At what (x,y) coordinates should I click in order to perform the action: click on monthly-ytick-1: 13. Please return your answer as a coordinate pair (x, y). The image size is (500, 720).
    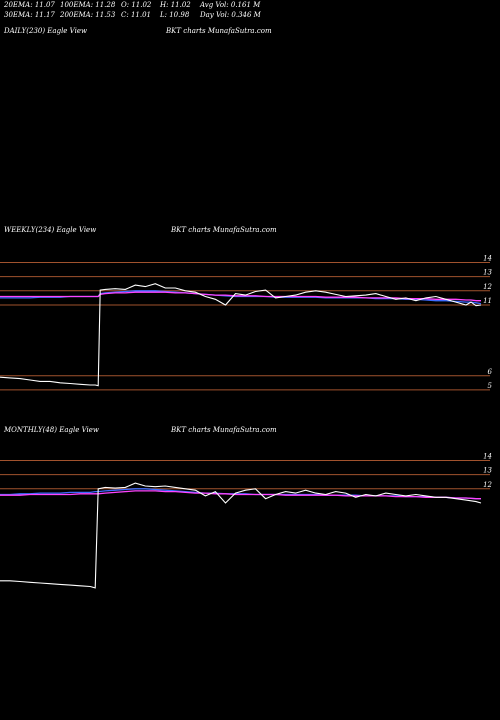
    Looking at the image, I should click on (487, 471).